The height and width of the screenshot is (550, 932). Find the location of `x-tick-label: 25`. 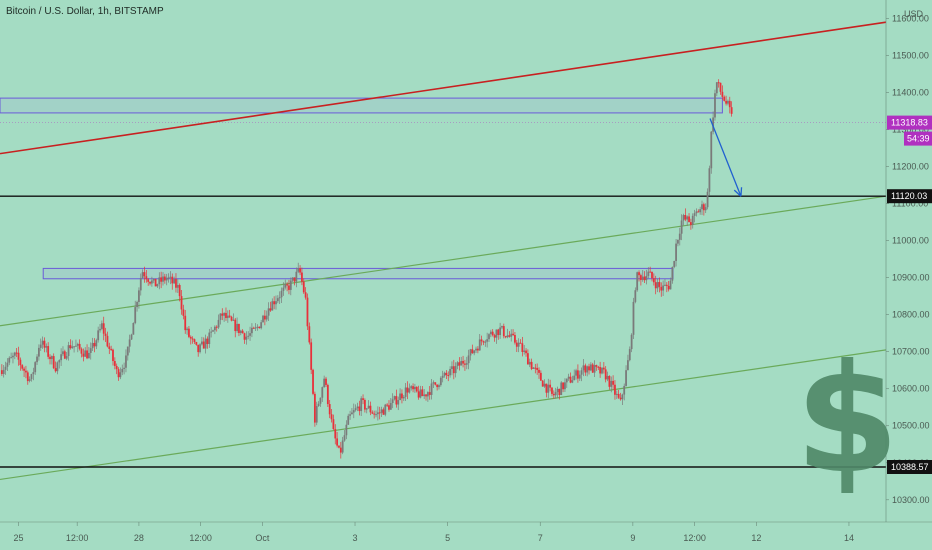

x-tick-label: 25 is located at coordinates (19, 538).